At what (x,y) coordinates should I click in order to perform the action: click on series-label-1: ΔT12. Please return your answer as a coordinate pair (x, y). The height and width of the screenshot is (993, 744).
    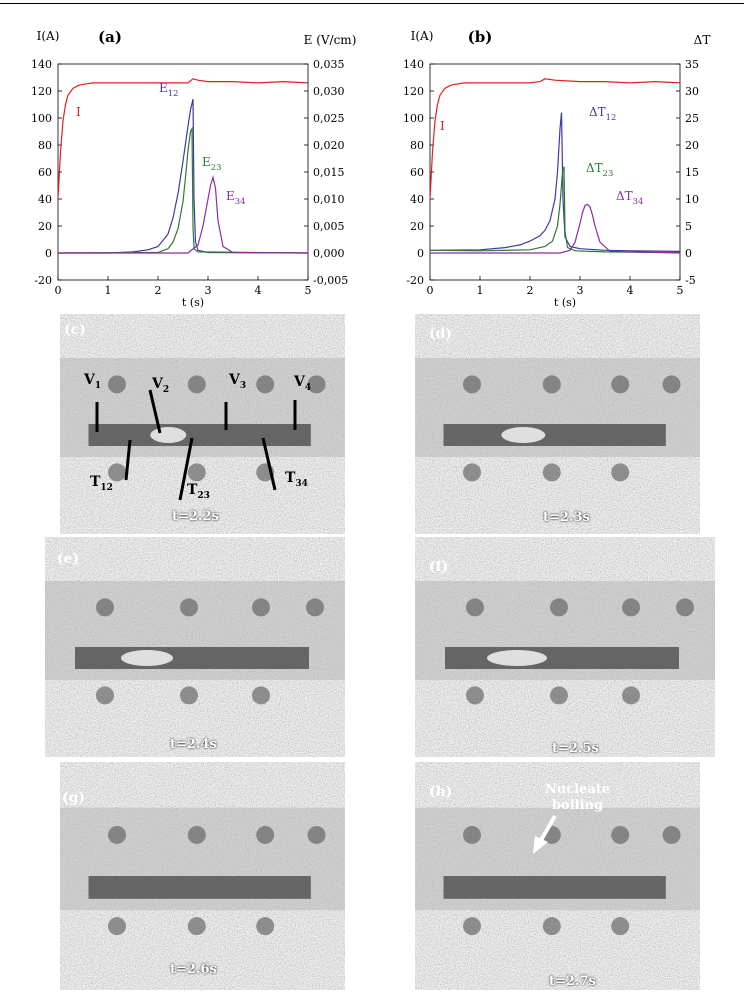
    Looking at the image, I should click on (602, 113).